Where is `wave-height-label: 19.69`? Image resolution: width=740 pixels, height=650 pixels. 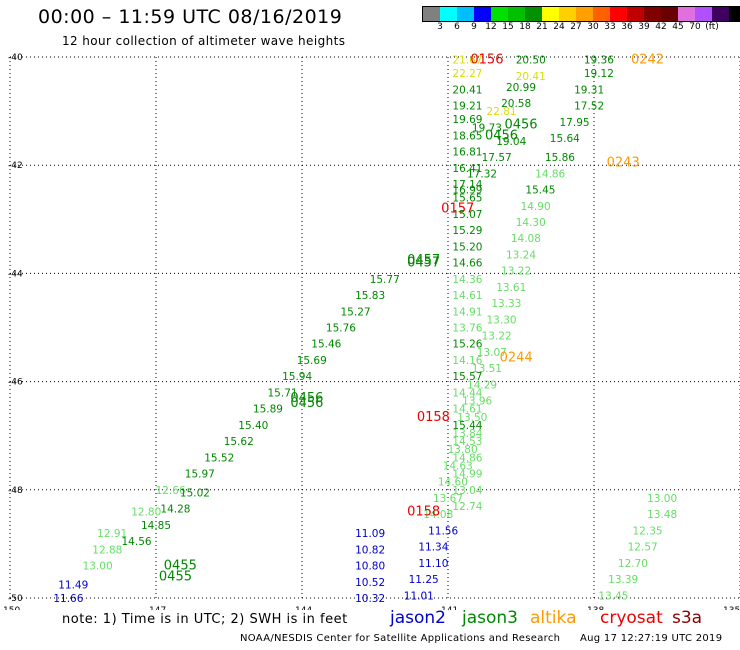 wave-height-label: 19.69 is located at coordinates (467, 120).